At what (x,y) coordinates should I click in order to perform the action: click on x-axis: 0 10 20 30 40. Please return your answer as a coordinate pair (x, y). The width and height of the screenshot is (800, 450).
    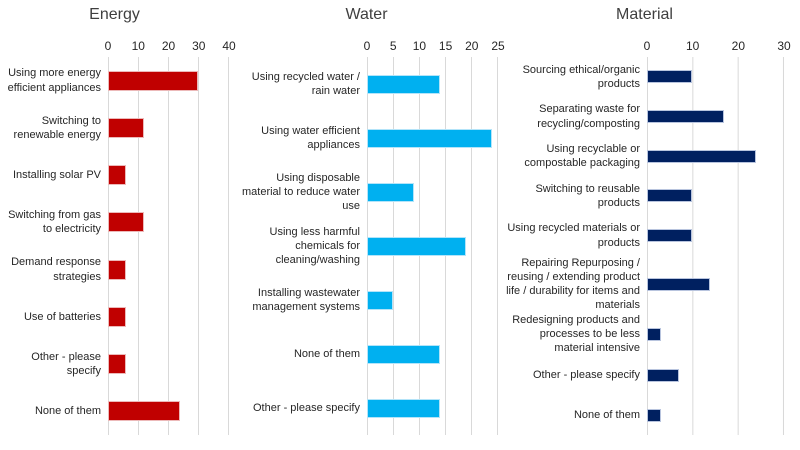
    Looking at the image, I should click on (118, 43).